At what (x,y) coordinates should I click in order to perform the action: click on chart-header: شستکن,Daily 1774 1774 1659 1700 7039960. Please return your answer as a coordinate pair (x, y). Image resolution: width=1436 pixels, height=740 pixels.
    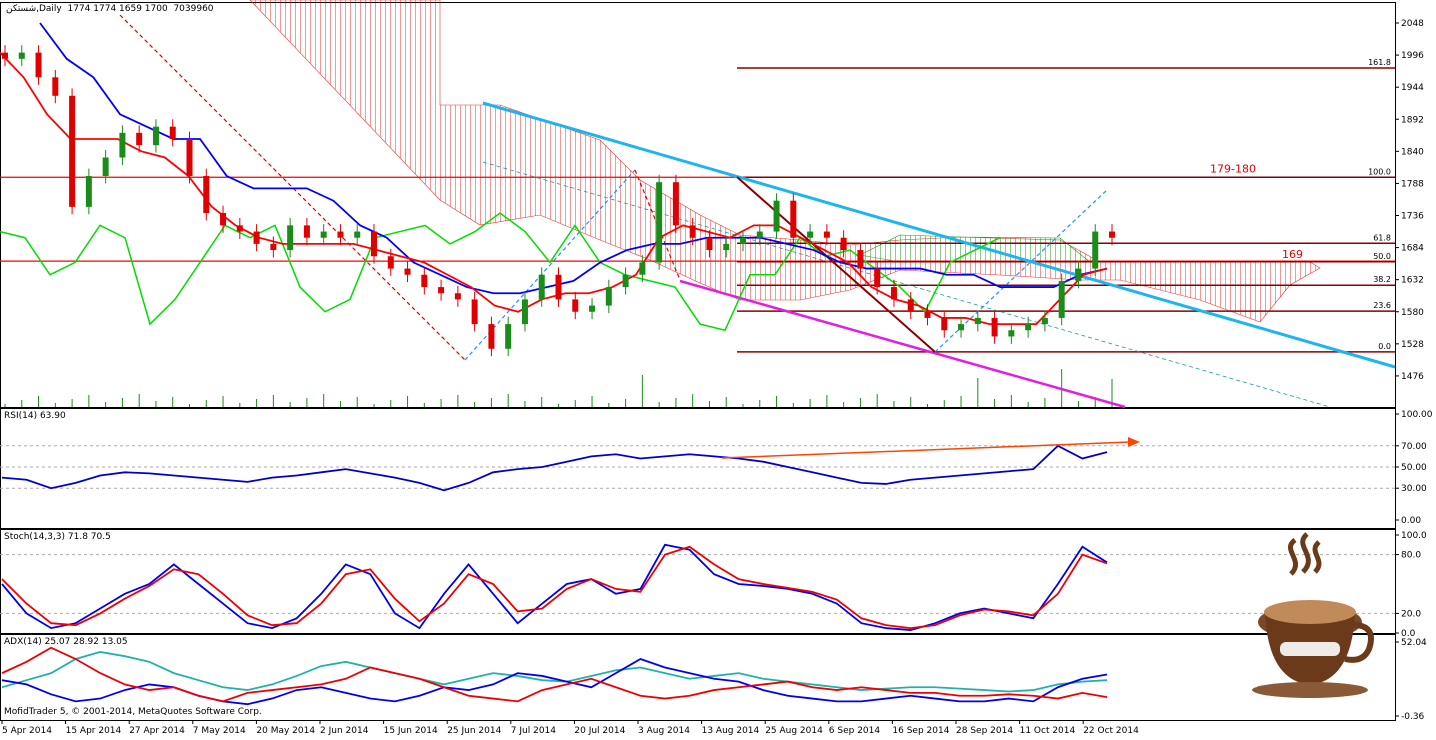
    Looking at the image, I should click on (110, 9).